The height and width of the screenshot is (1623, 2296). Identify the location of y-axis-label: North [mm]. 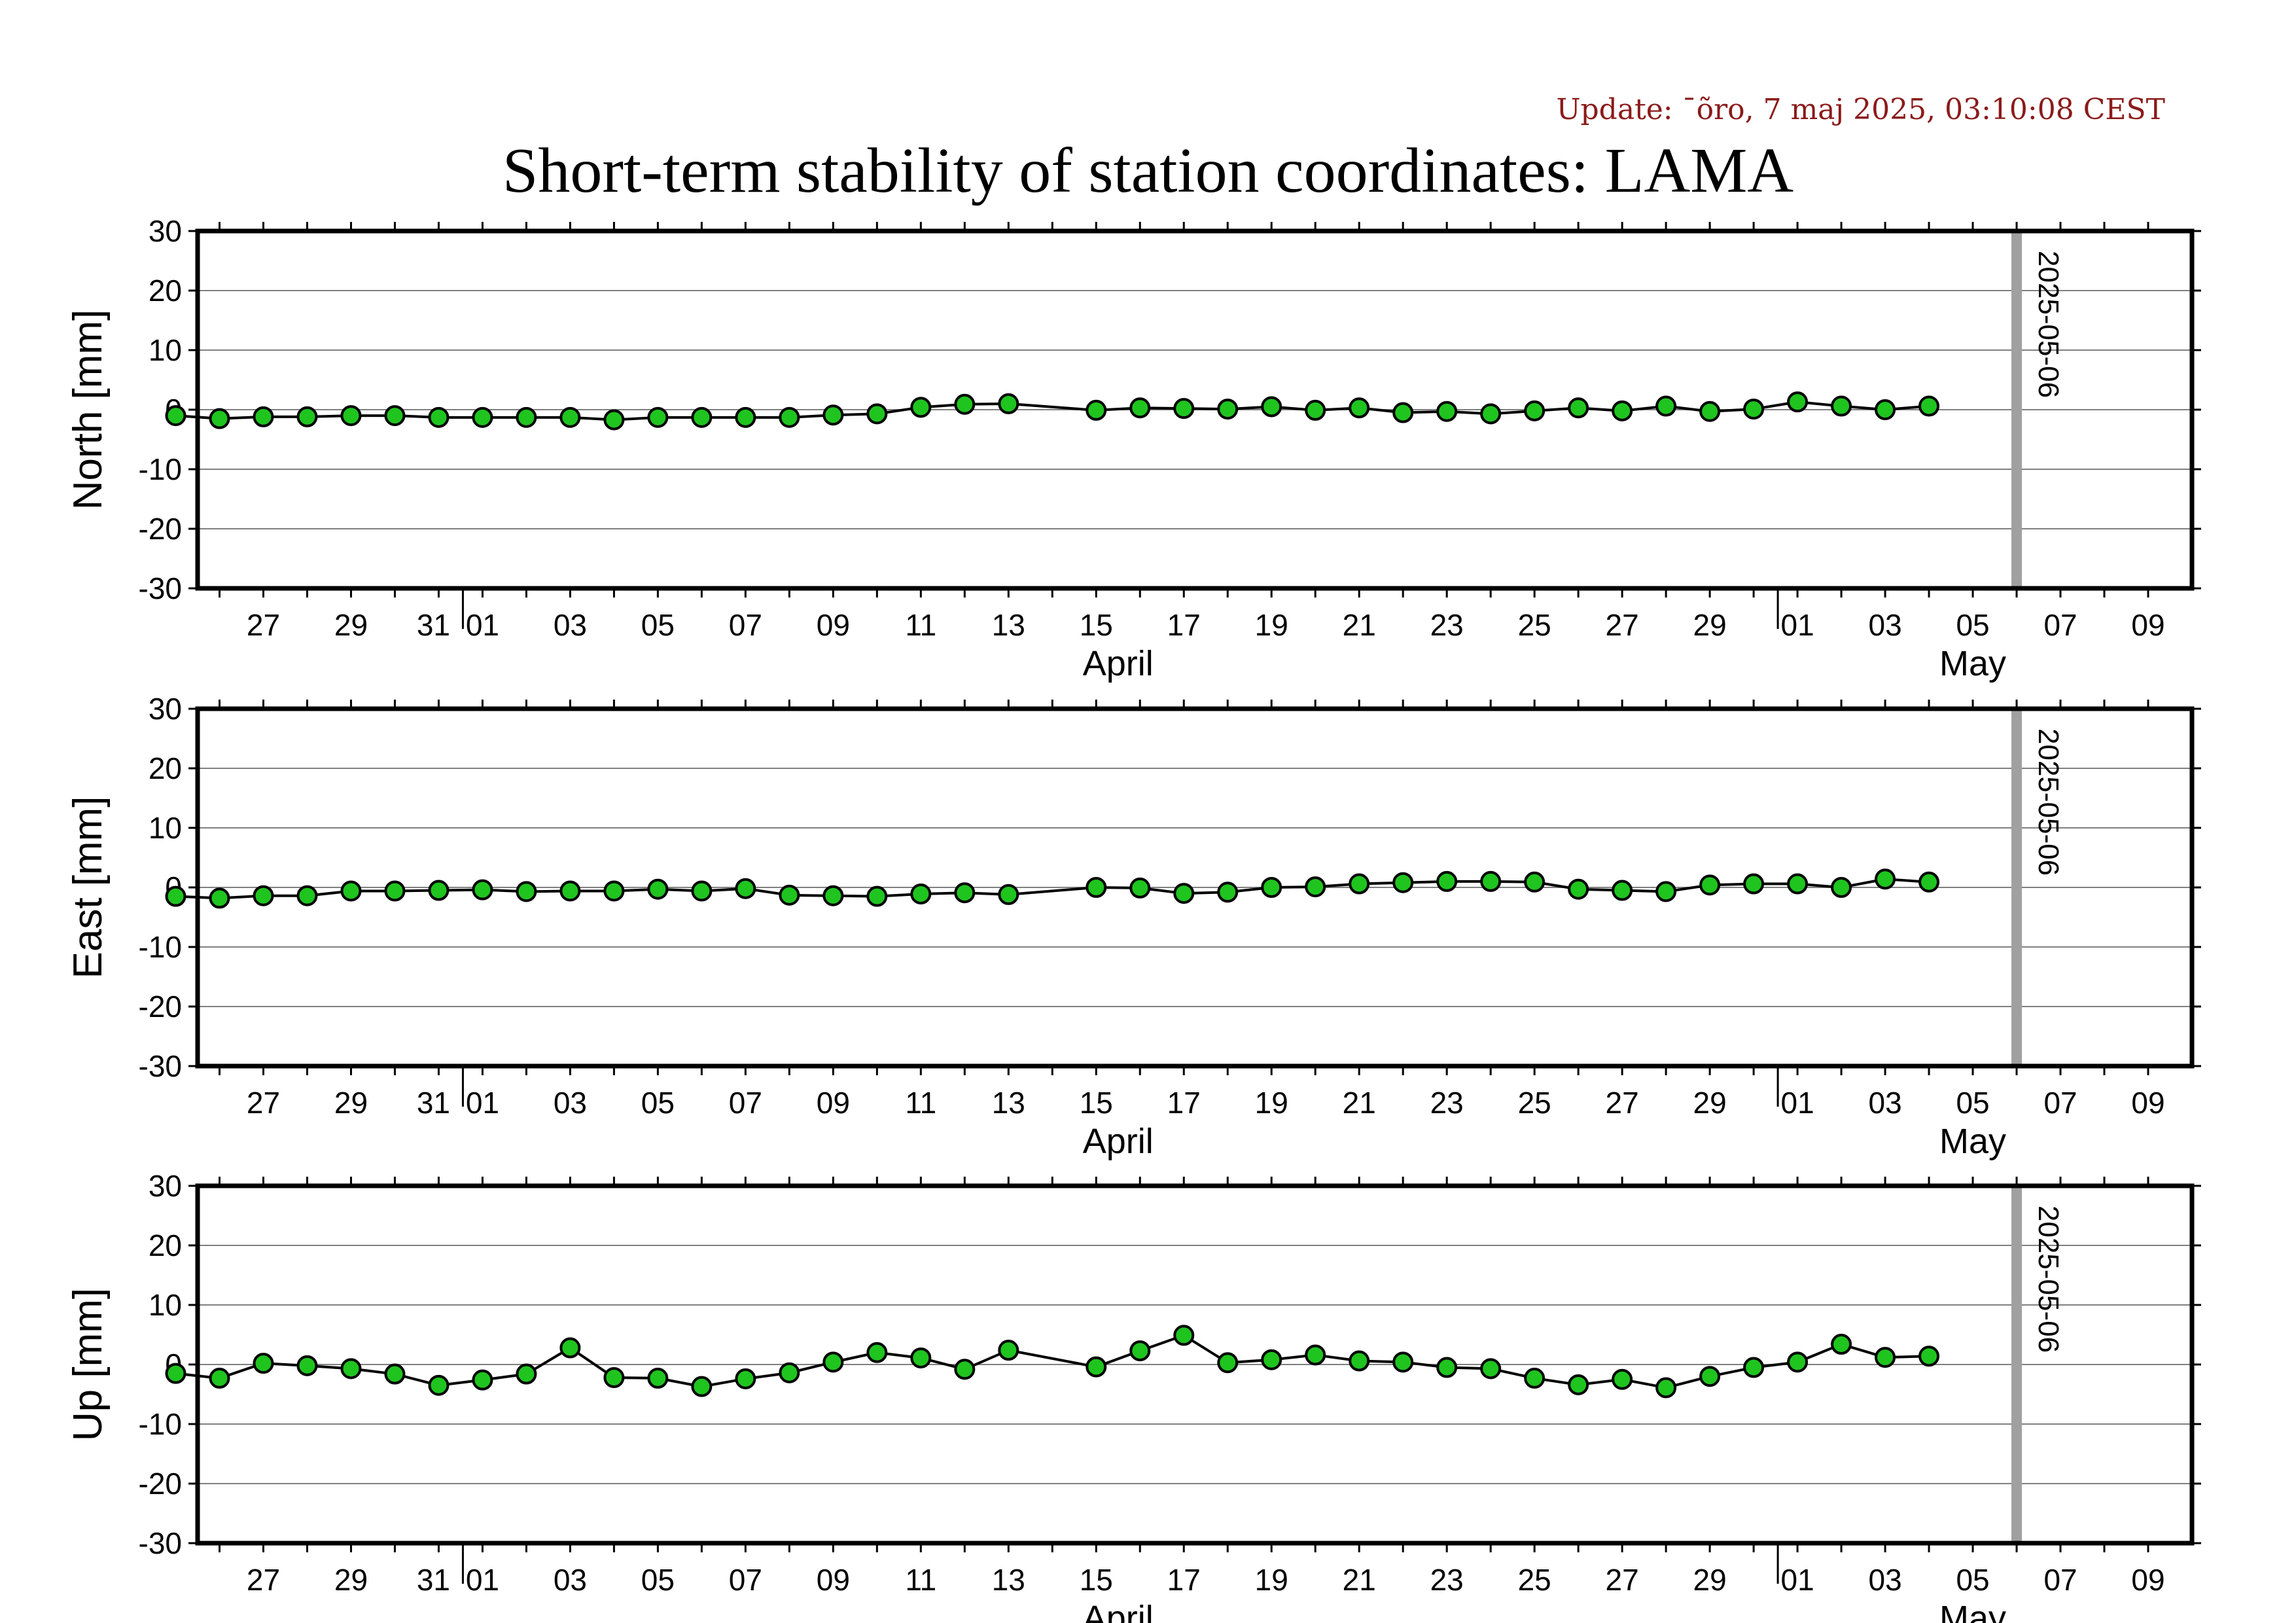
(88, 410).